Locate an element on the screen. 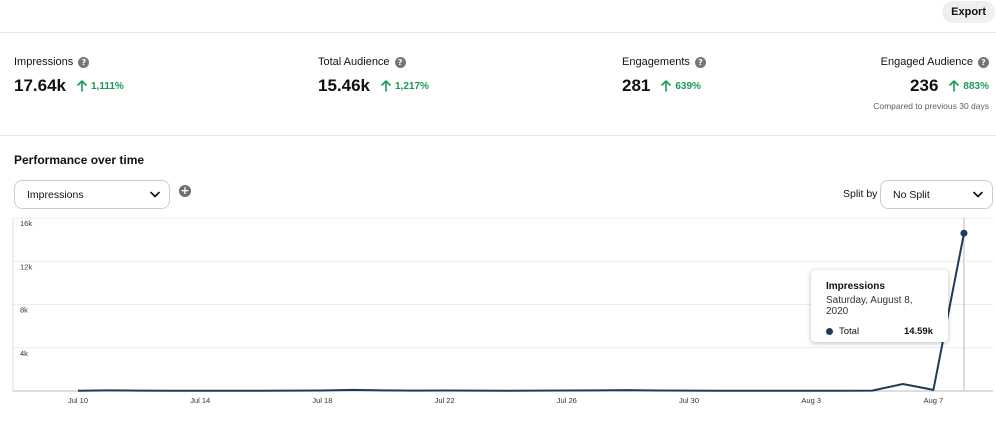 The height and width of the screenshot is (441, 996). series-points is located at coordinates (964, 233).